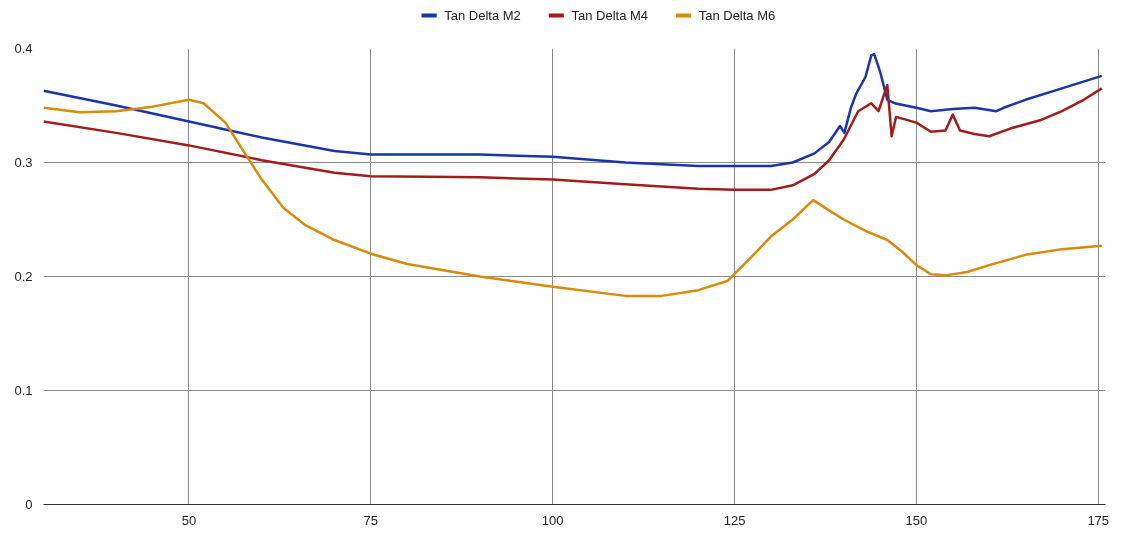 The height and width of the screenshot is (535, 1125). Describe the element at coordinates (29, 504) in the screenshot. I see `y-tick-label: 0` at that location.